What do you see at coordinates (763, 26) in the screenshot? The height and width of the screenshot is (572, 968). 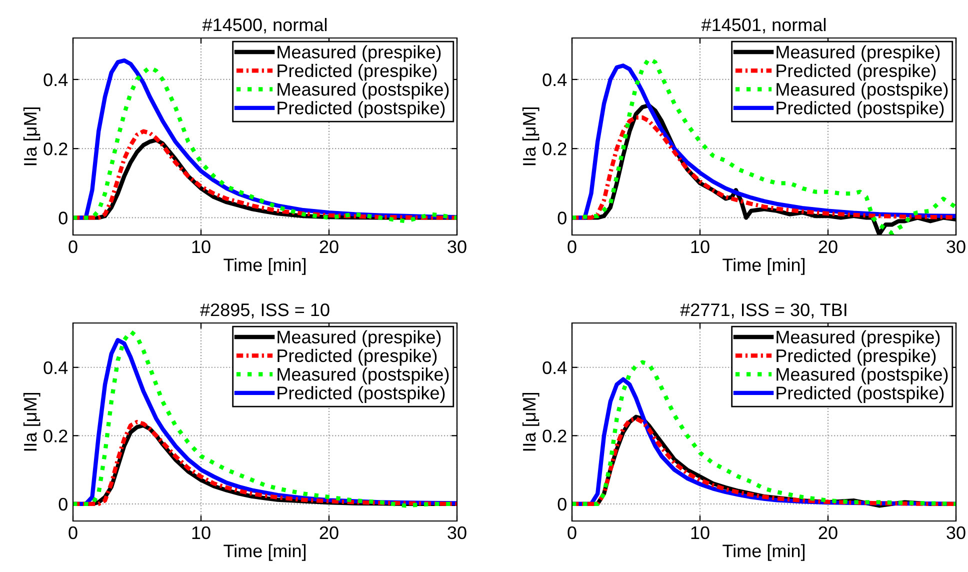 I see `chart-title: #14501, normal` at bounding box center [763, 26].